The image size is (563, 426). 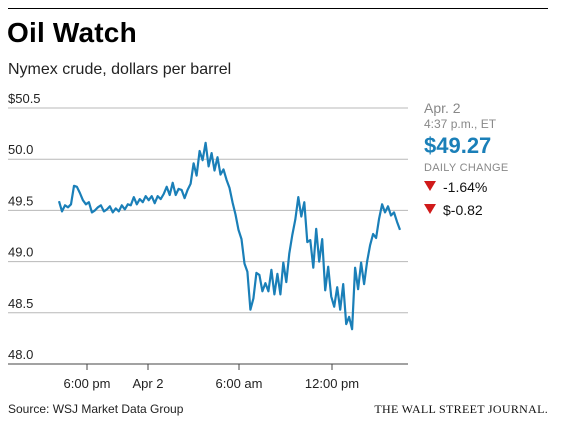 What do you see at coordinates (461, 409) in the screenshot?
I see `publisher-credit: THE WALL STREET JOURNAL.` at bounding box center [461, 409].